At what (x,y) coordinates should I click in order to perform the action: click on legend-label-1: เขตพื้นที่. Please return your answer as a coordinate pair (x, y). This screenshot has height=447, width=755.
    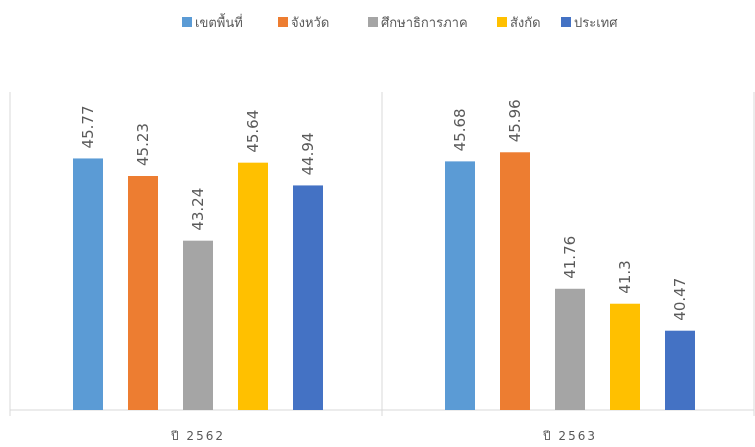
    Looking at the image, I should click on (219, 22).